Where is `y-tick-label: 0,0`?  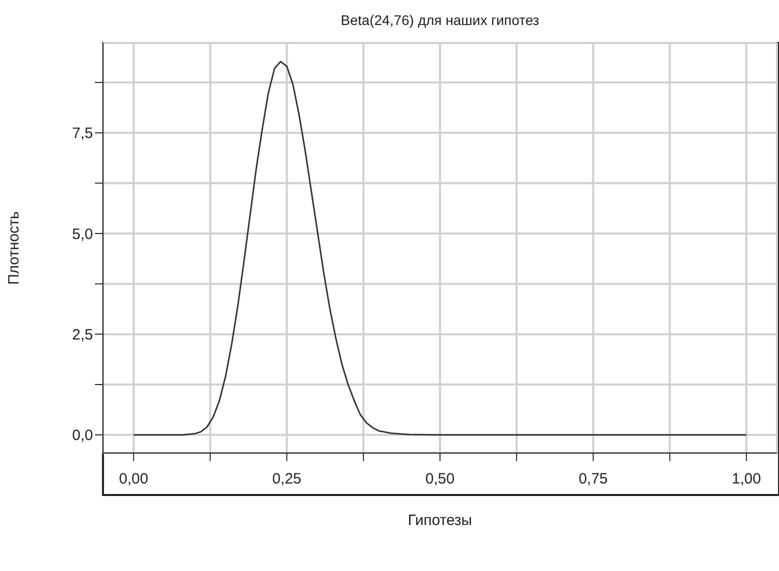
y-tick-label: 0,0 is located at coordinates (82, 435).